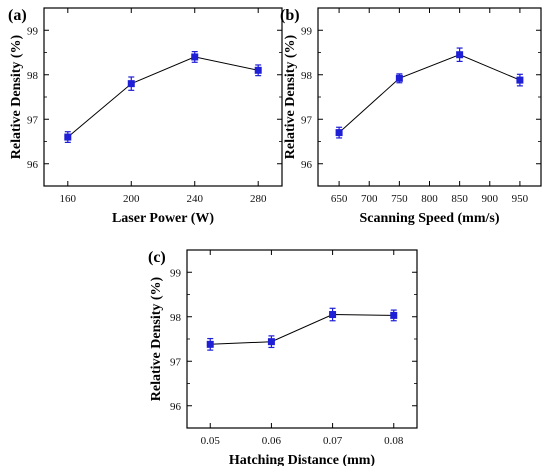 Image resolution: width=550 pixels, height=466 pixels. I want to click on x-tick-label: 240, so click(194, 199).